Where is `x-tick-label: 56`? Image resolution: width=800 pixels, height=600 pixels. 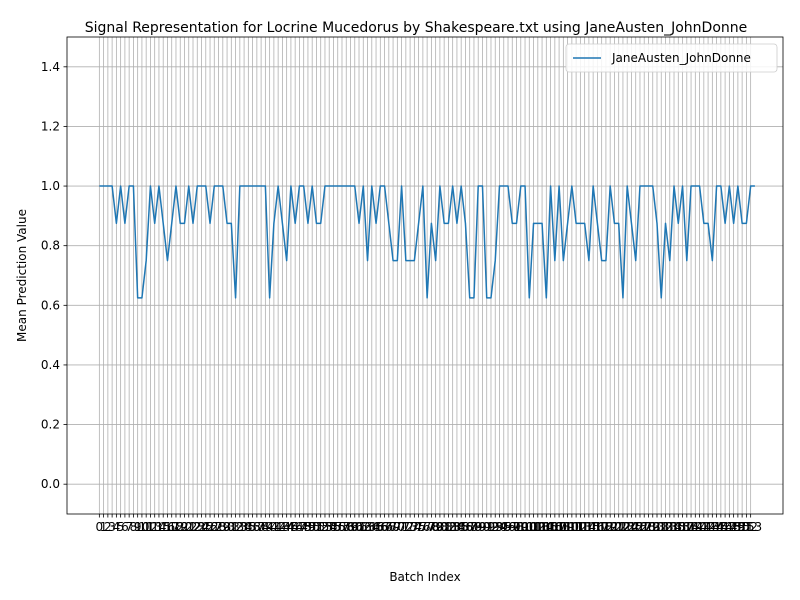 x-tick-label: 56 is located at coordinates (337, 527).